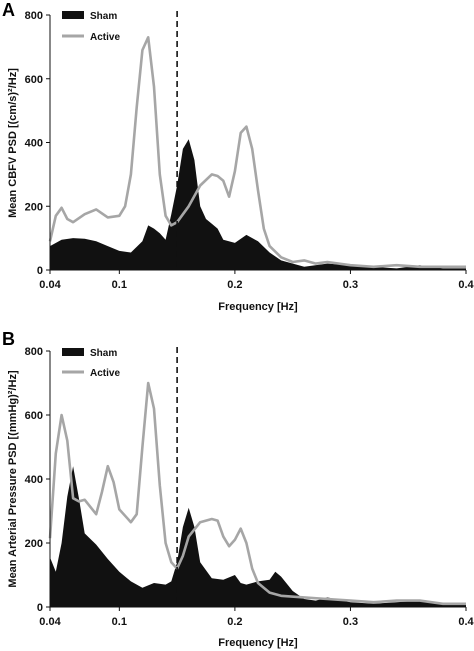  What do you see at coordinates (34, 207) in the screenshot?
I see `panel-a-y-tick-label: 200` at bounding box center [34, 207].